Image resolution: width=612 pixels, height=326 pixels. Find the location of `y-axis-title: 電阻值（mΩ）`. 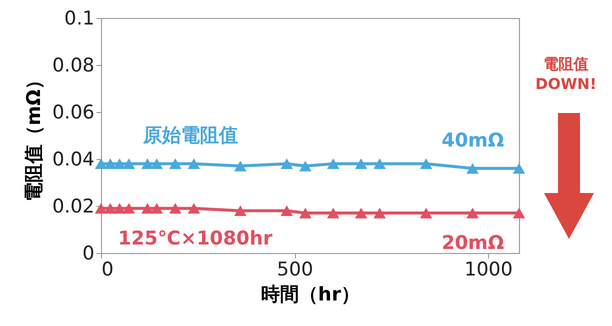

y-axis-title: 電阻值（mΩ） is located at coordinates (34, 136).